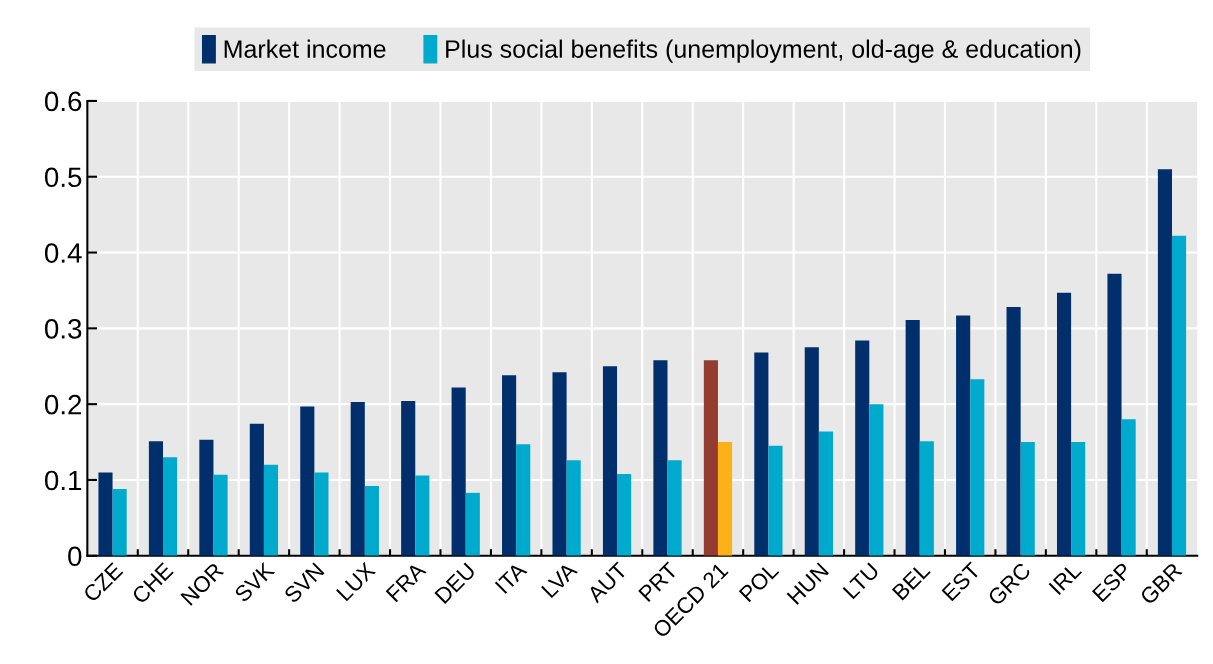  What do you see at coordinates (63, 480) in the screenshot?
I see `y-tick-label: 0.1` at bounding box center [63, 480].